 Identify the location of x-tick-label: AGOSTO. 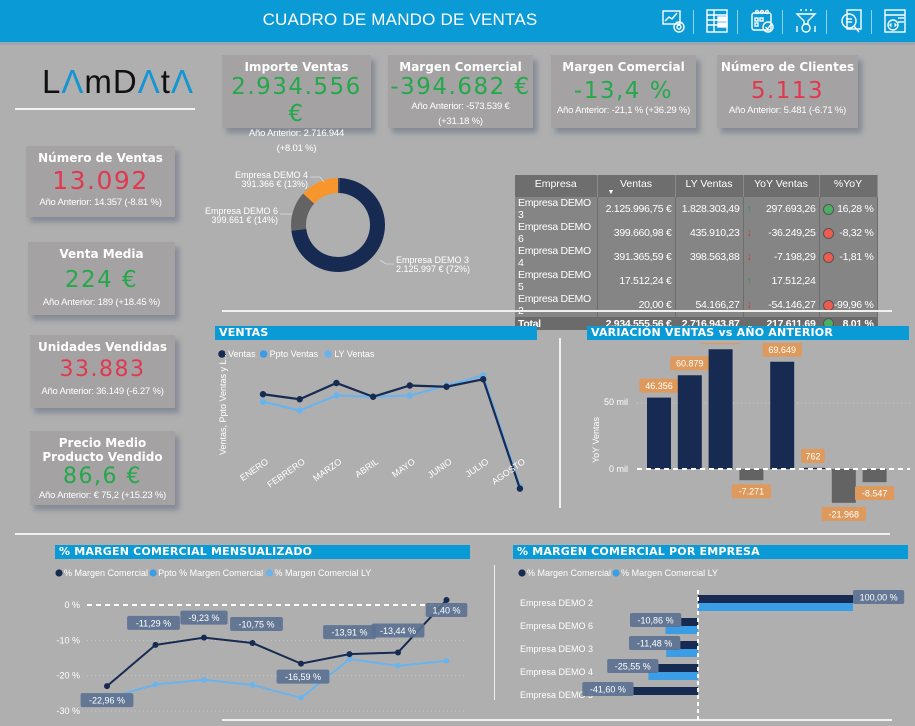
(508, 471).